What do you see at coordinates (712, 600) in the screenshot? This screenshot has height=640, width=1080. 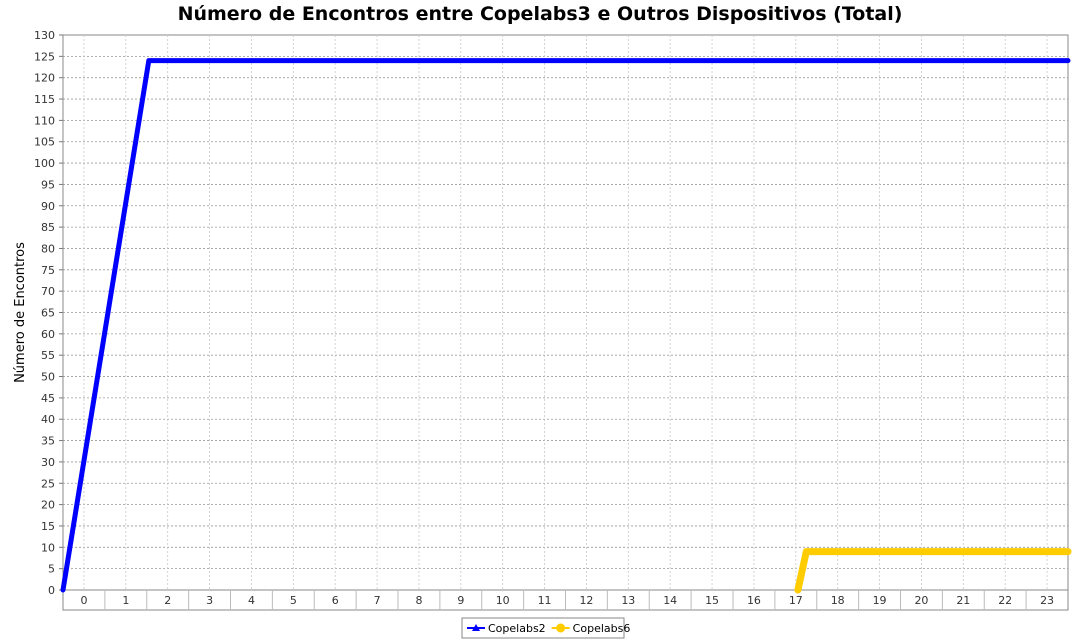 I see `x-tick-label: 15` at bounding box center [712, 600].